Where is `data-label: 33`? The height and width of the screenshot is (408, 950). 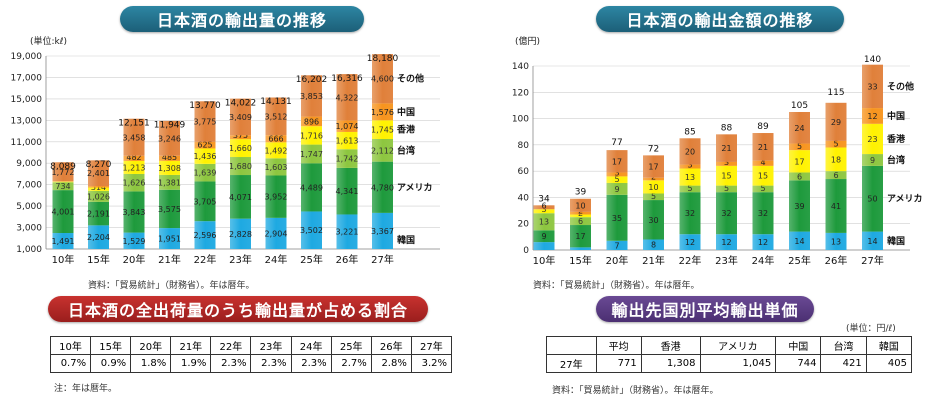
data-label: 33 is located at coordinates (872, 86).